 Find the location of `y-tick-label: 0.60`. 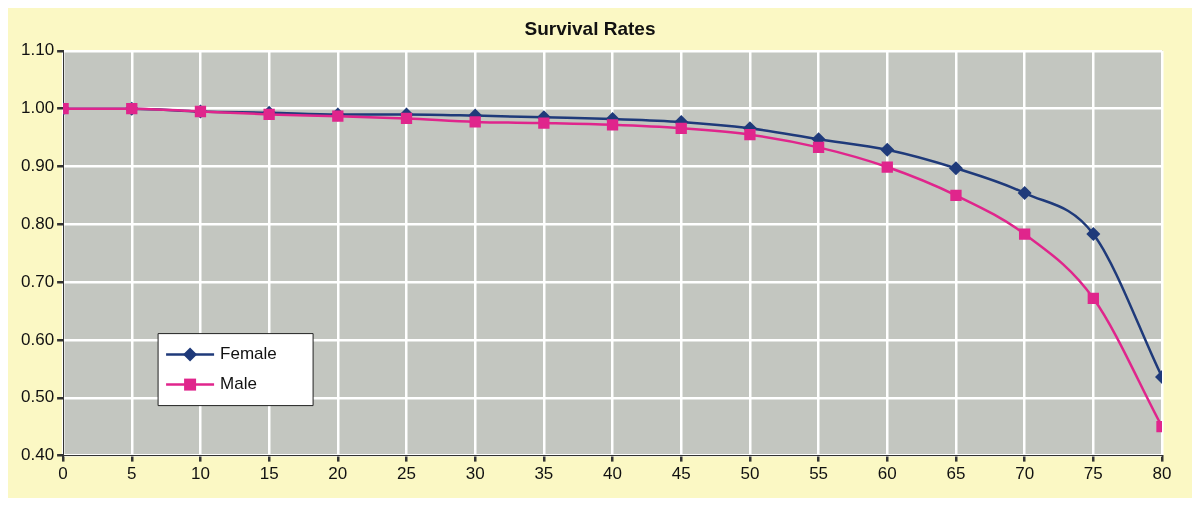

y-tick-label: 0.60 is located at coordinates (37, 339).